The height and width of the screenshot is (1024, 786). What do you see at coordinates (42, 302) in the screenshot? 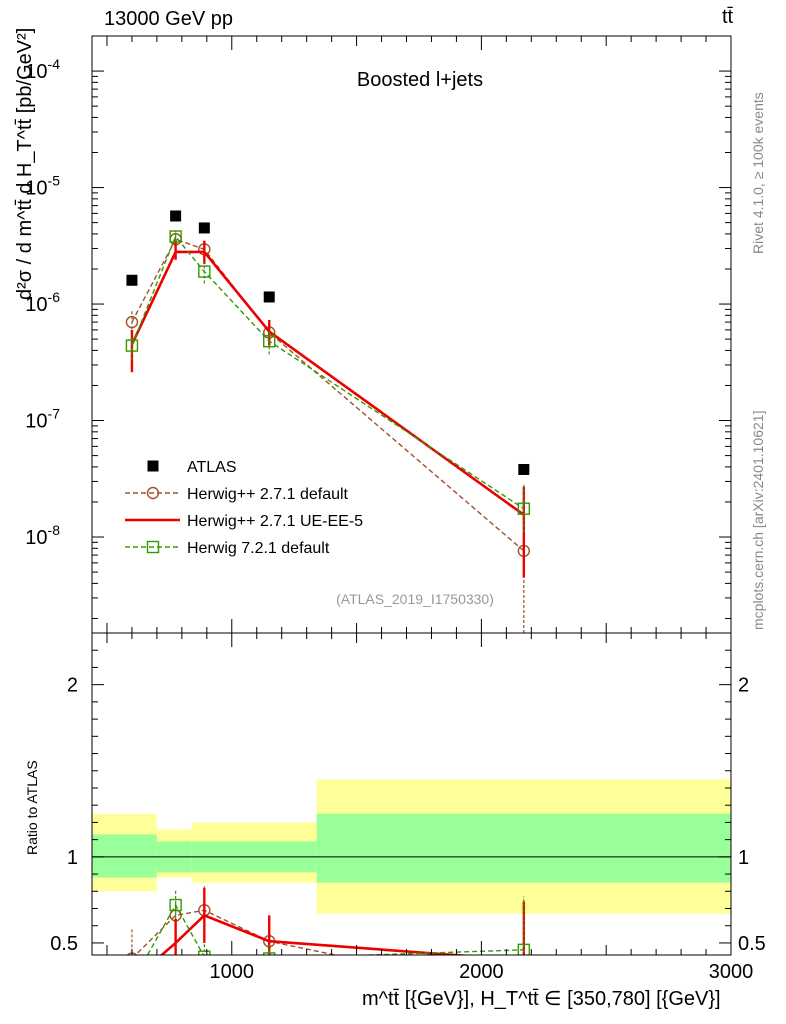
I see `main-y-tick-label: 10⁻⁶` at bounding box center [42, 302].